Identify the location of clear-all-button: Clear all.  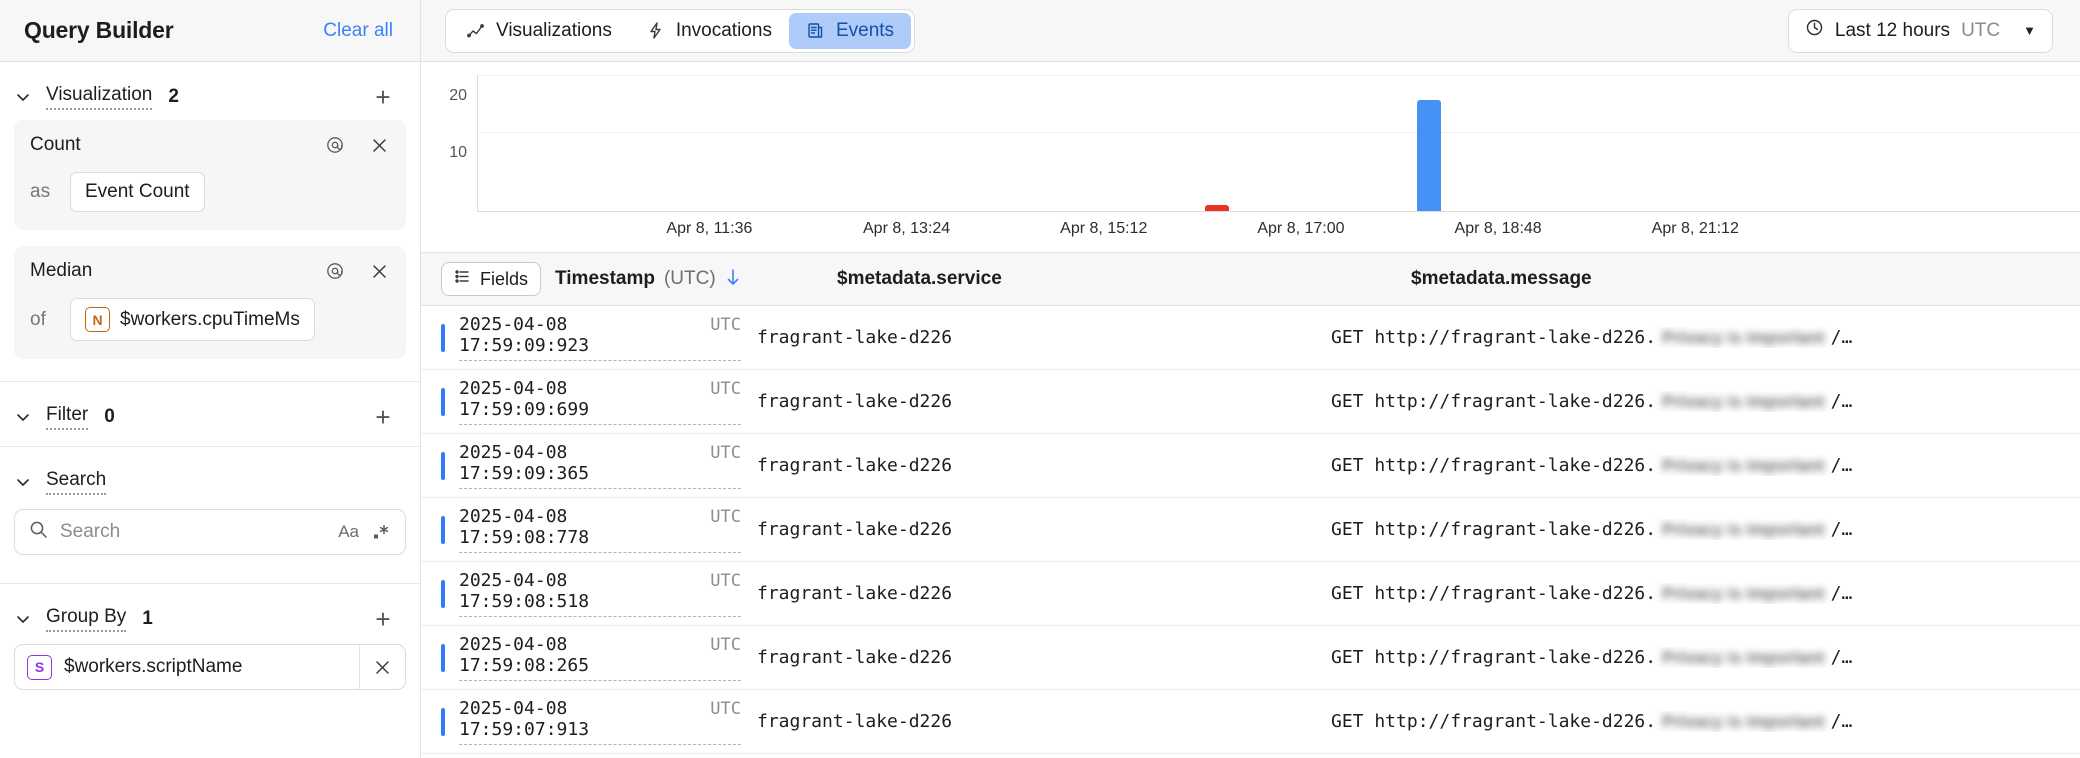
(358, 30).